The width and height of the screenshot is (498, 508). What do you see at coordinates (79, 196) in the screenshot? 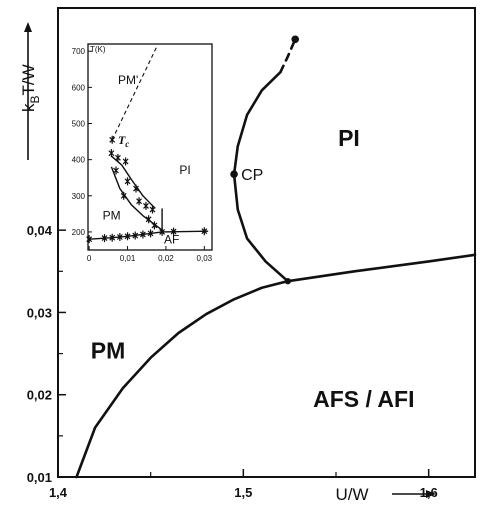
I see `inset-y-tick-label: 300` at bounding box center [79, 196].